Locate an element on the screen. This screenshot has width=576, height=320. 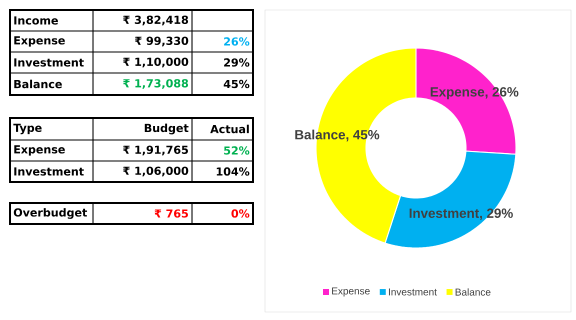
text: ₹ 1,91,765 is located at coordinates (155, 151).